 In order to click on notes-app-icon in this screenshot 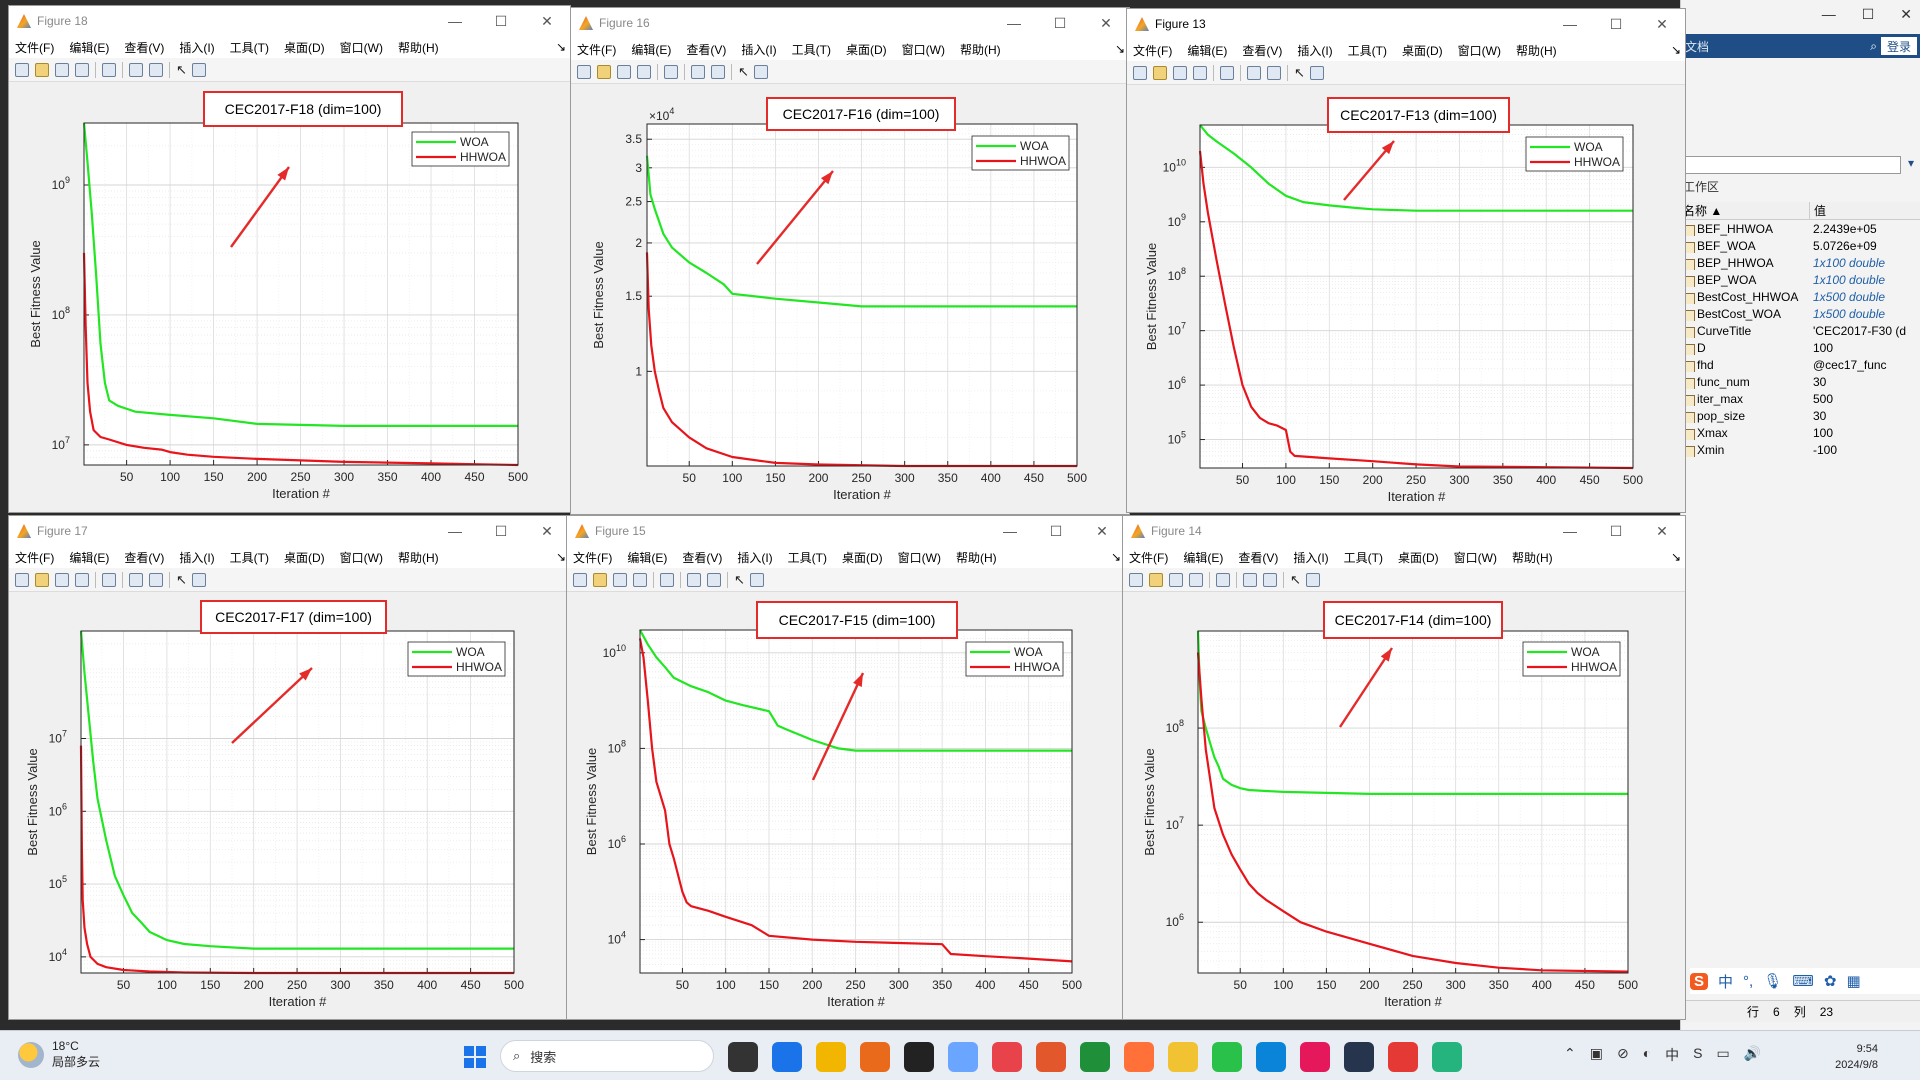, I will do `click(1315, 1057)`.